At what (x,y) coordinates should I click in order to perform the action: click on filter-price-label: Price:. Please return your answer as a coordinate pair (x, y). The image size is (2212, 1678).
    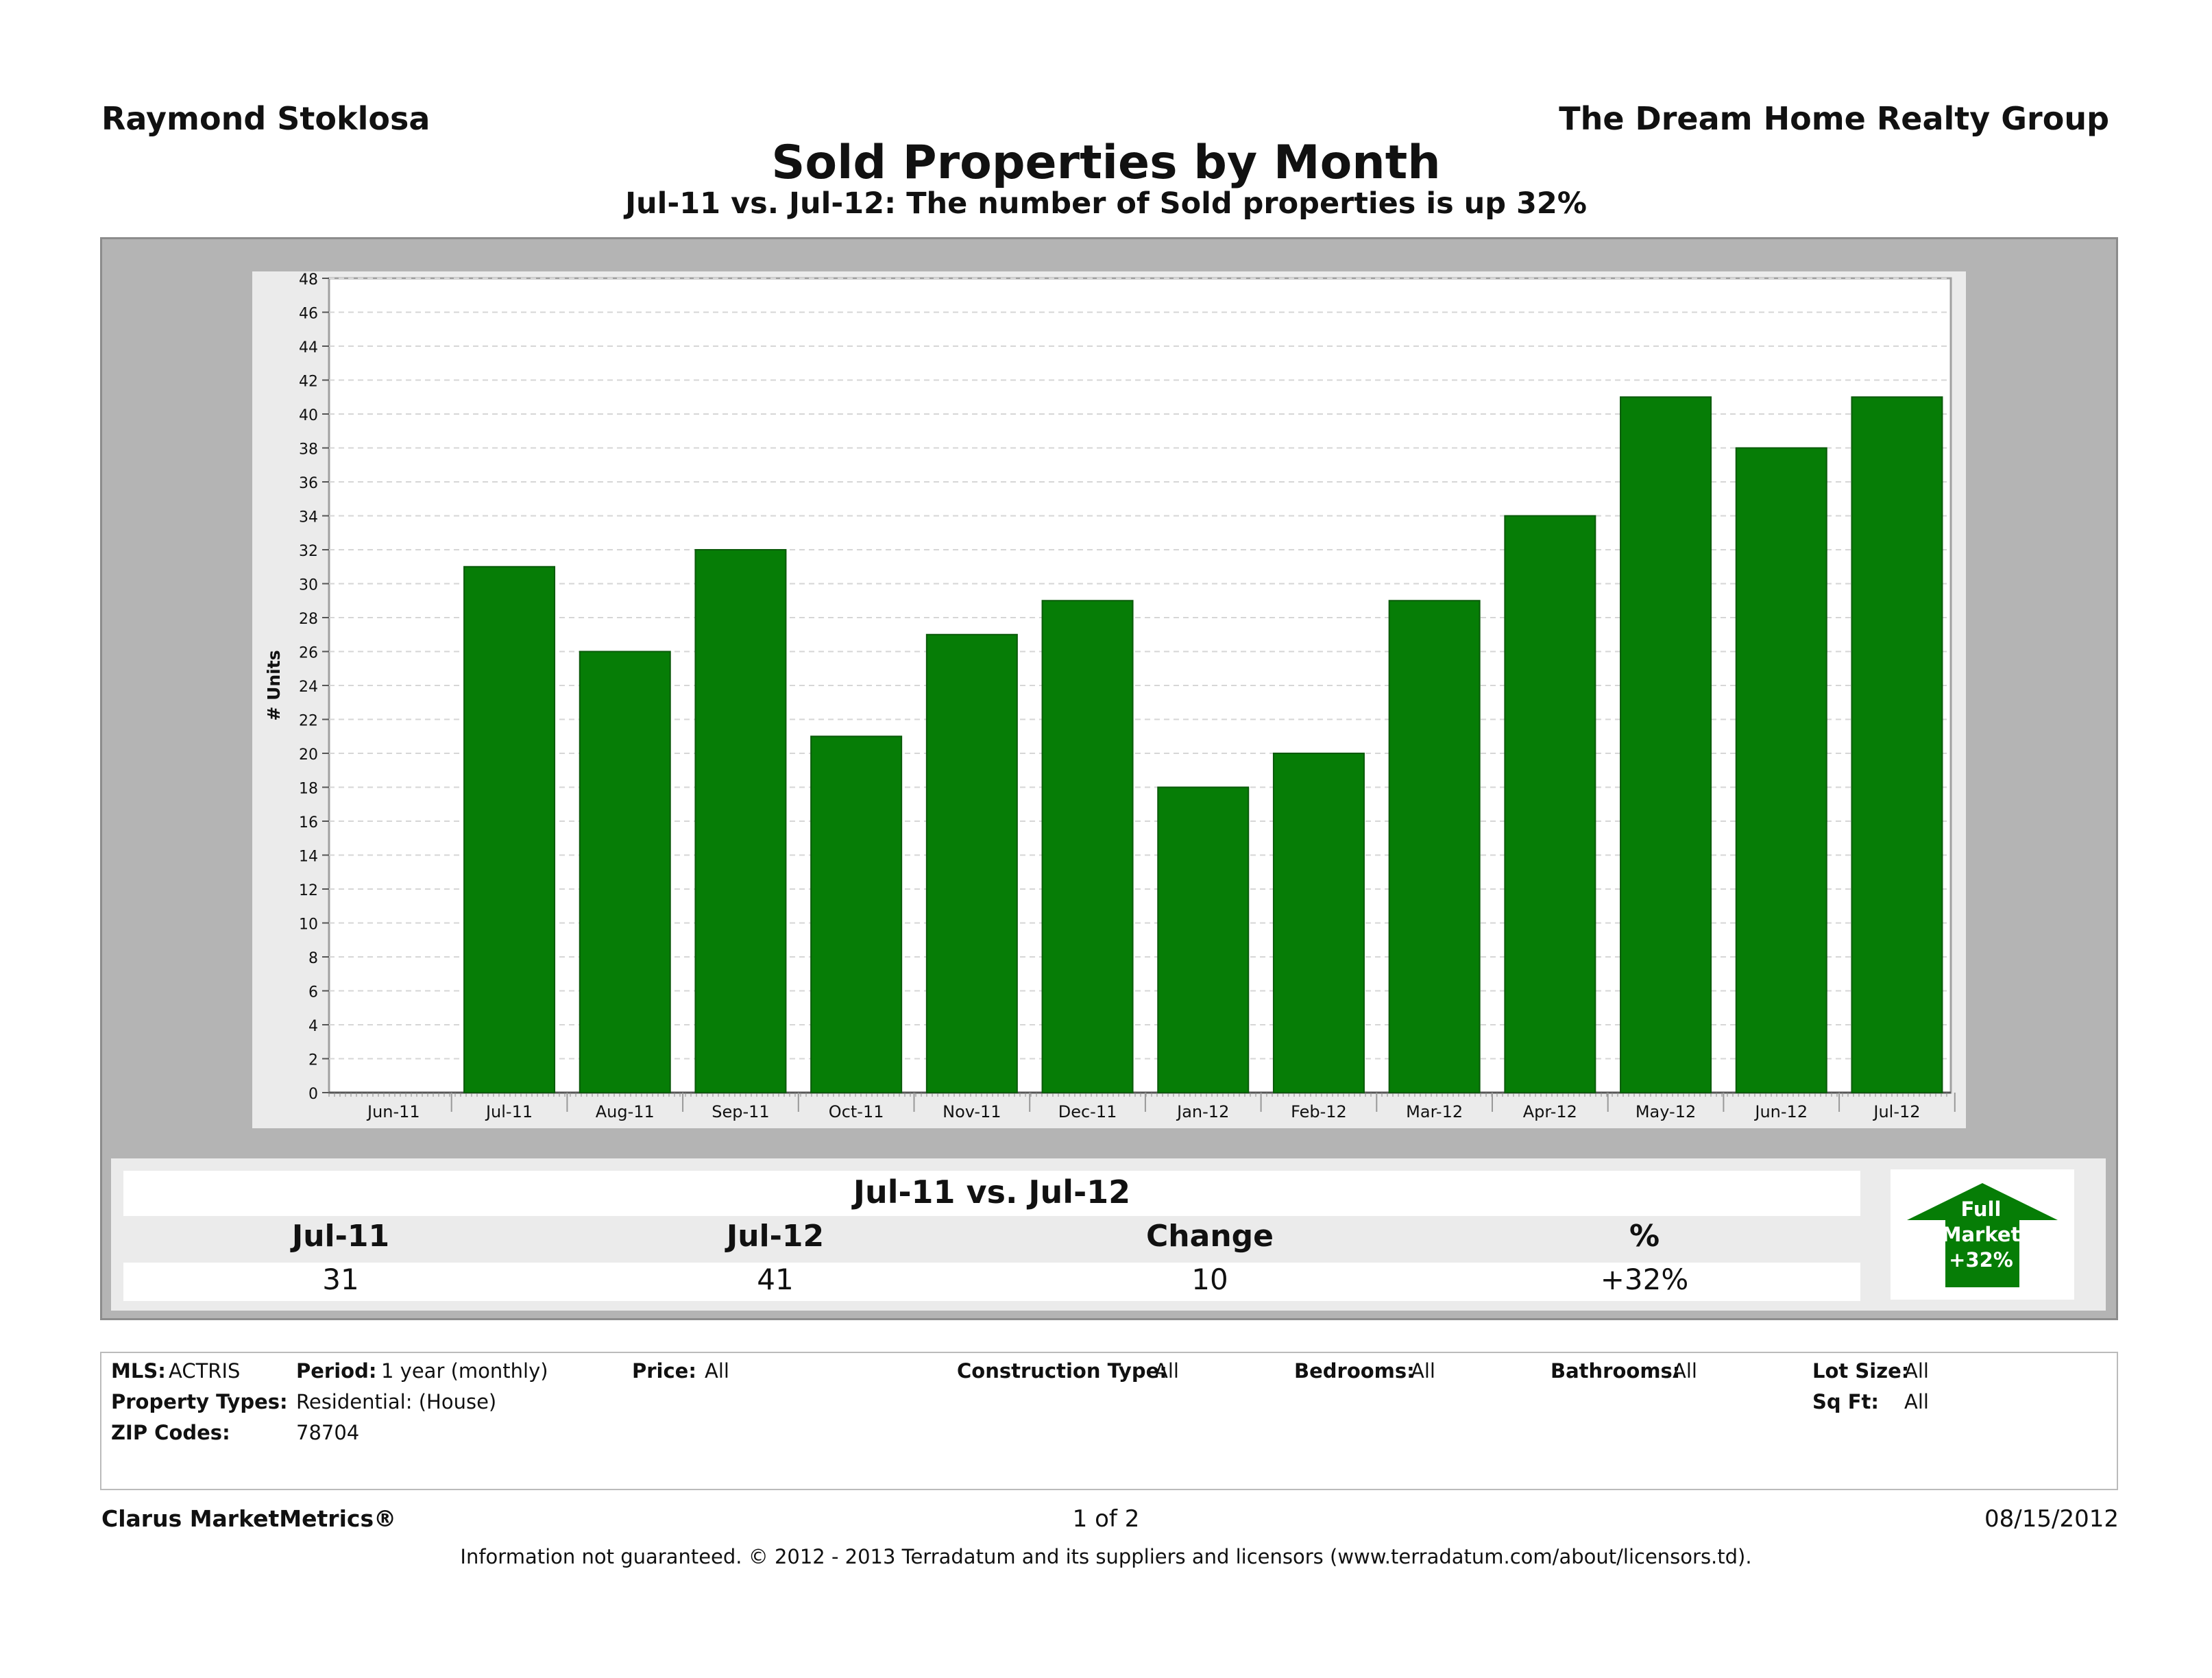
    Looking at the image, I should click on (664, 1371).